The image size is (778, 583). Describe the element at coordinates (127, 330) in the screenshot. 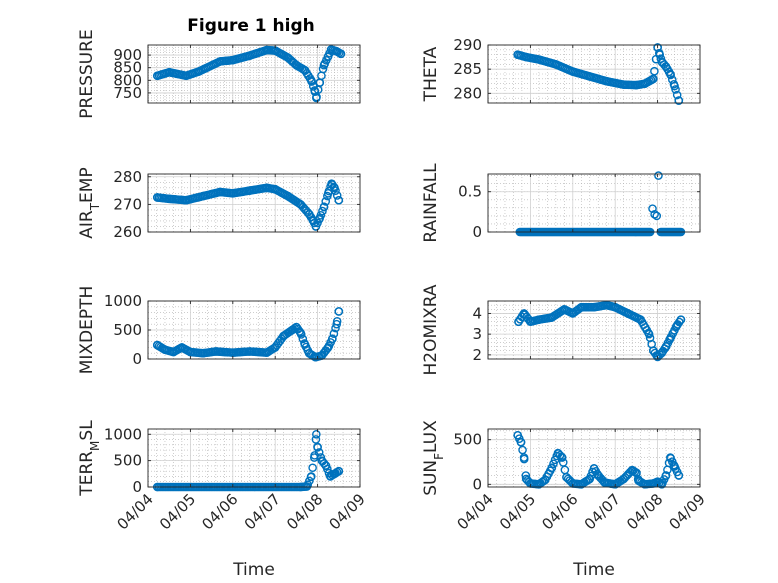

I see `y-tick-label: 500` at that location.